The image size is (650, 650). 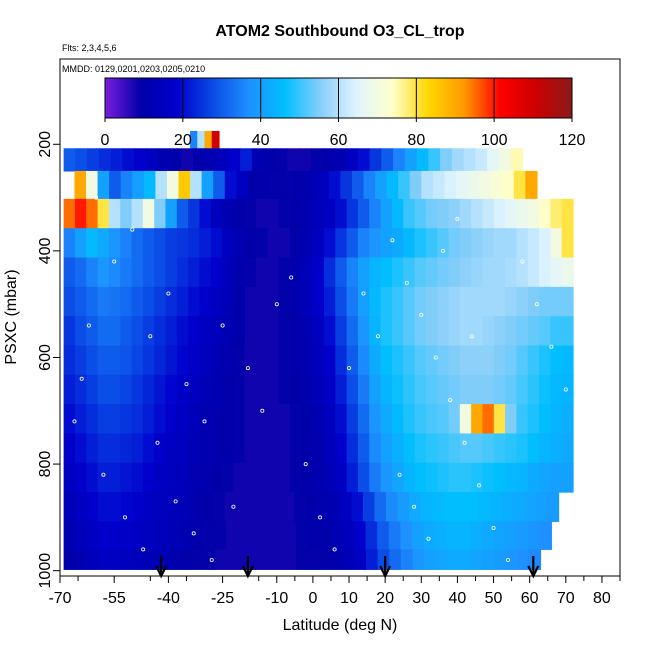 What do you see at coordinates (168, 598) in the screenshot?
I see `x-tick-label: -40` at bounding box center [168, 598].